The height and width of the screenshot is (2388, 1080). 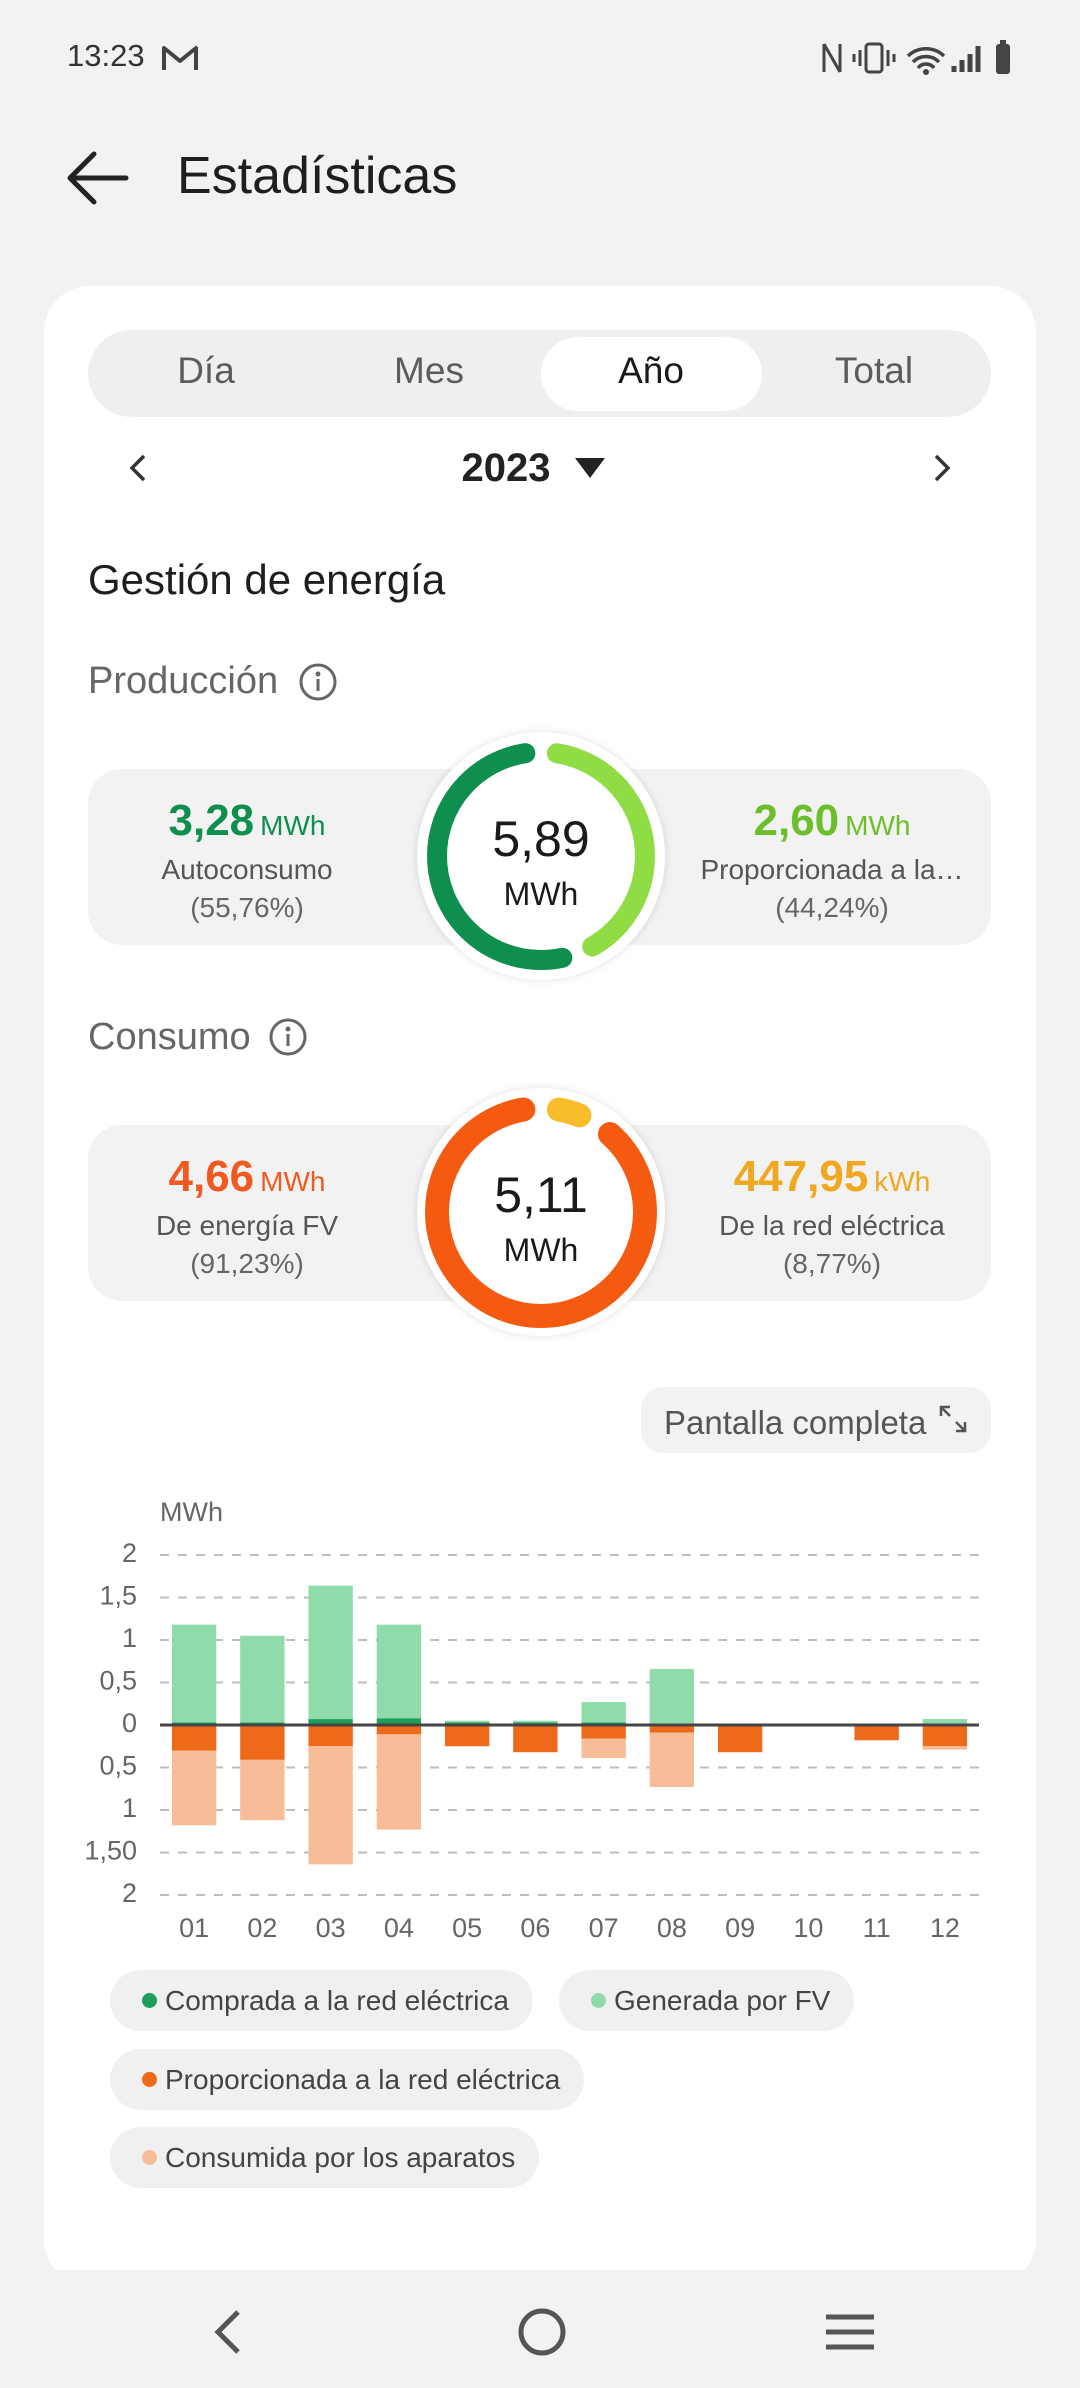 I want to click on ring-unit: MWh, so click(x=541, y=1250).